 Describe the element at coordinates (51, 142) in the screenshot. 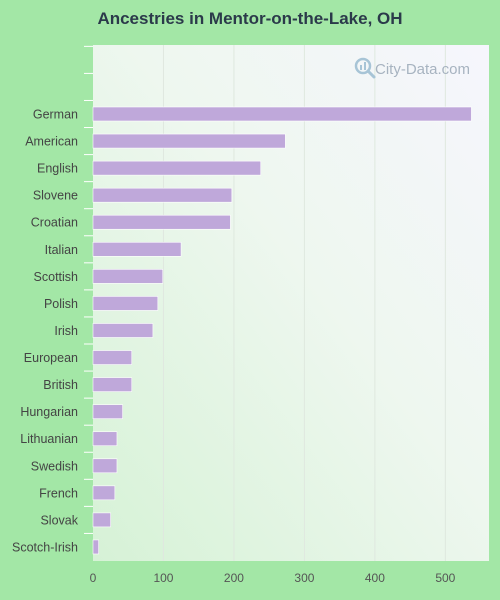

I see `category-label: American` at that location.